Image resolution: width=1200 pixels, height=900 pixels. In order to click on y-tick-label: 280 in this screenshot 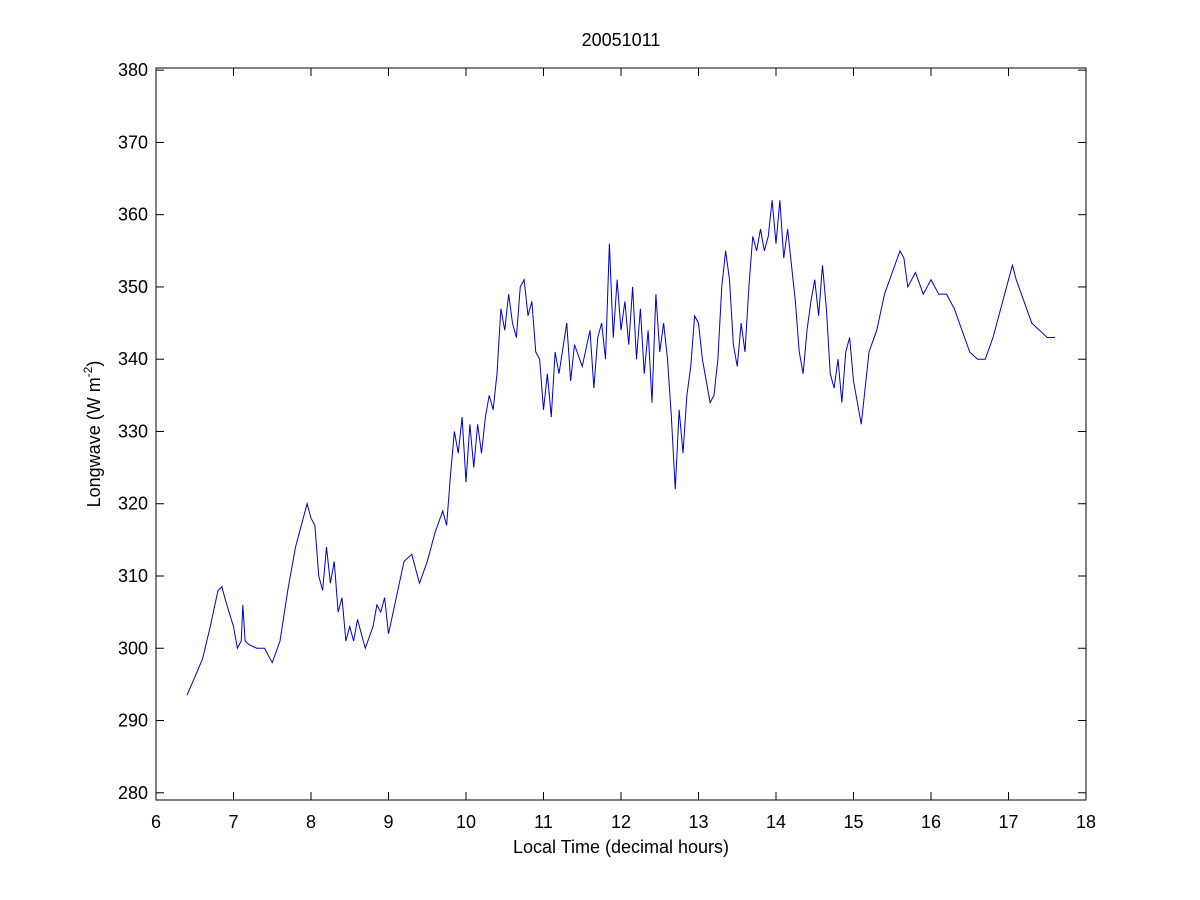, I will do `click(133, 793)`.